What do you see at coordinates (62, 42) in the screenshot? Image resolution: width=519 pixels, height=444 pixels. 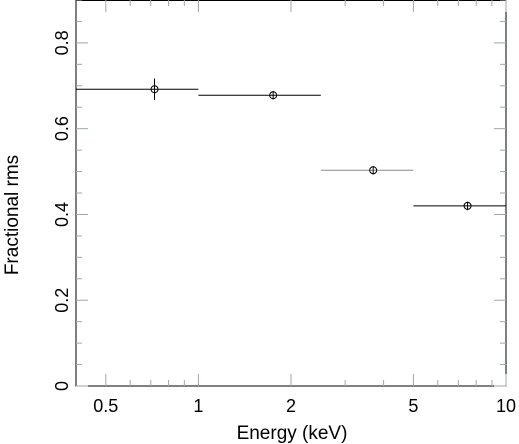 I see `y-tick-label: 0.8` at bounding box center [62, 42].